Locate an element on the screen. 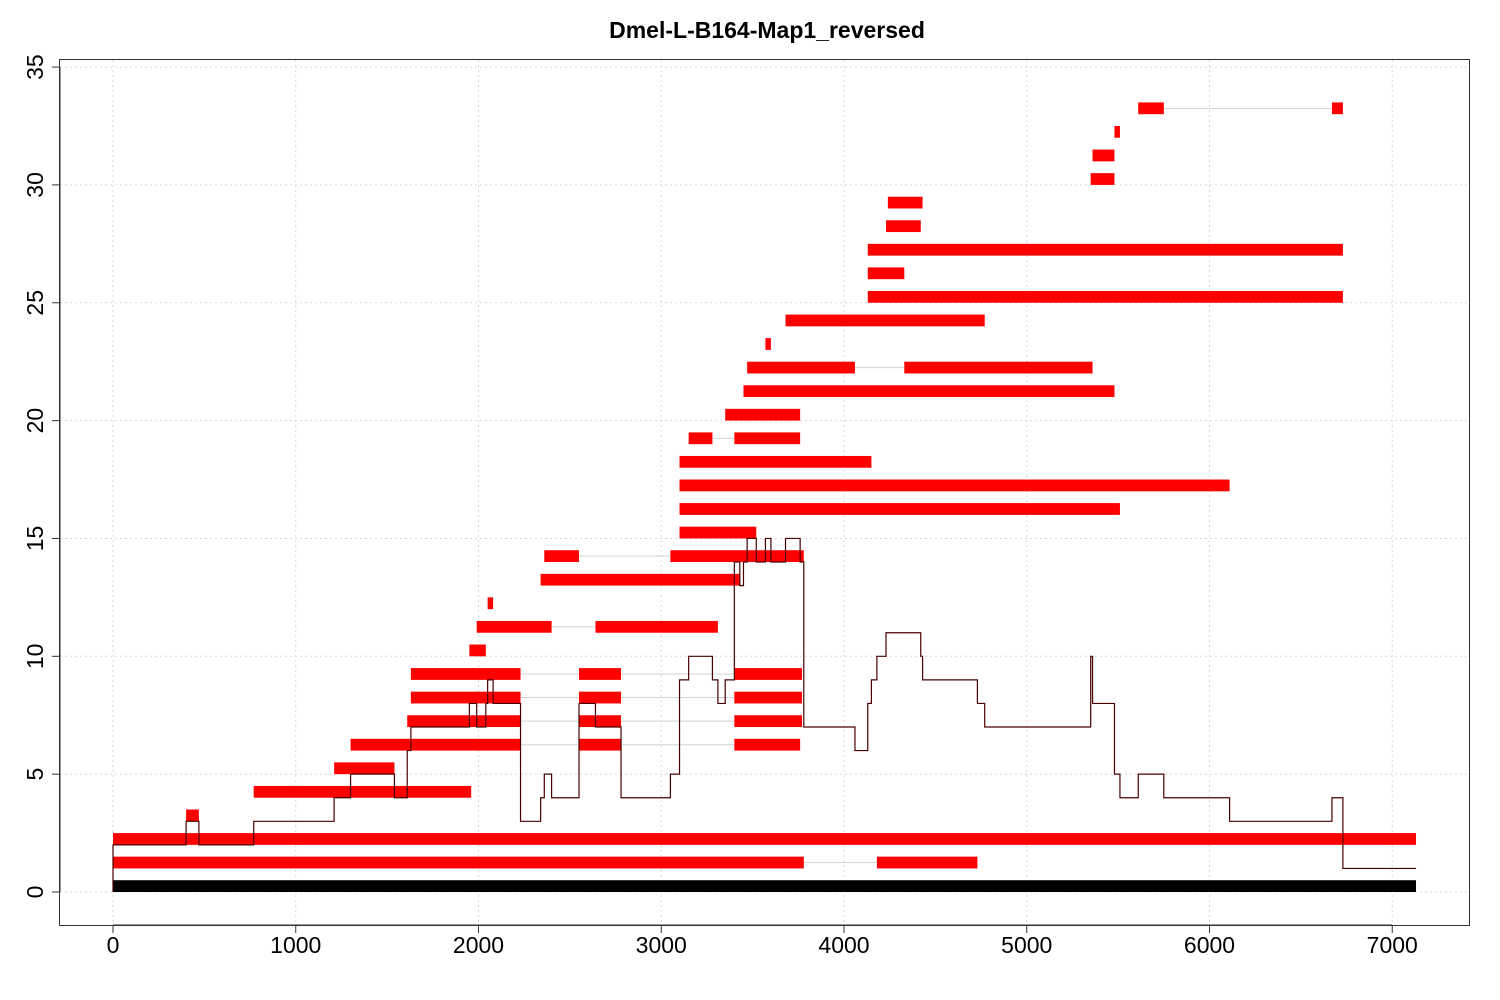 The height and width of the screenshot is (1000, 1500). y-tick-label: 30 is located at coordinates (35, 185).